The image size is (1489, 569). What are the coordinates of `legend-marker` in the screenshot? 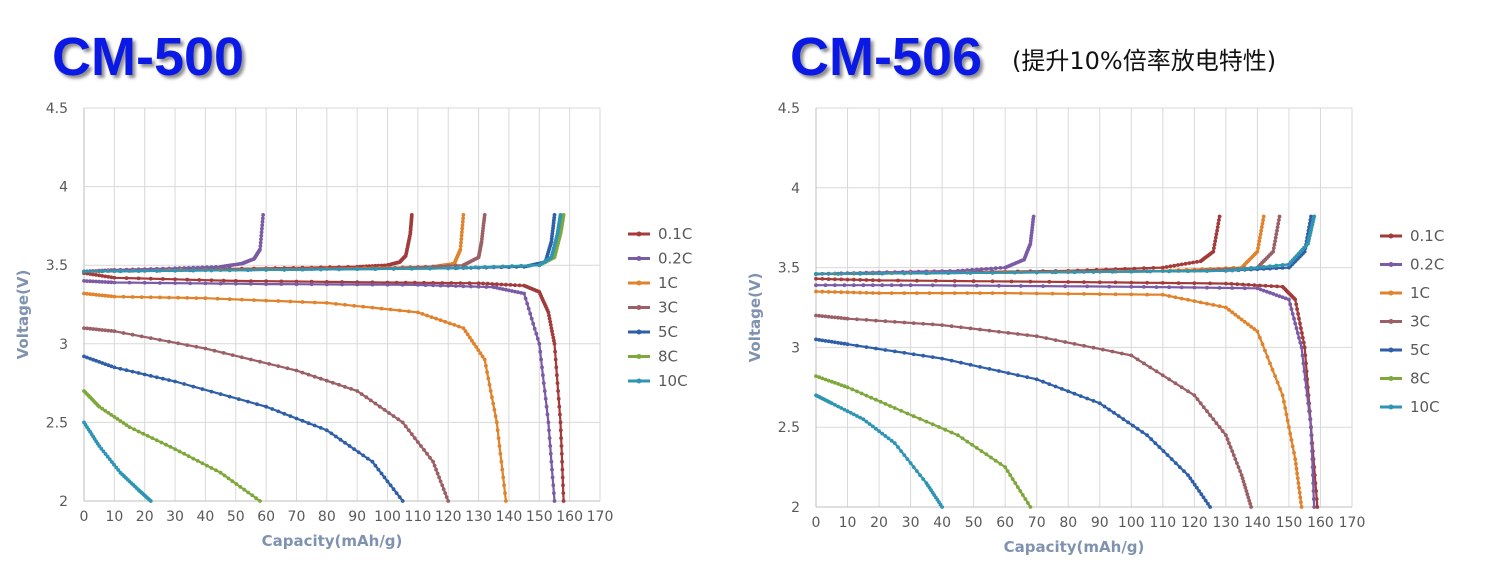 It's located at (639, 332).